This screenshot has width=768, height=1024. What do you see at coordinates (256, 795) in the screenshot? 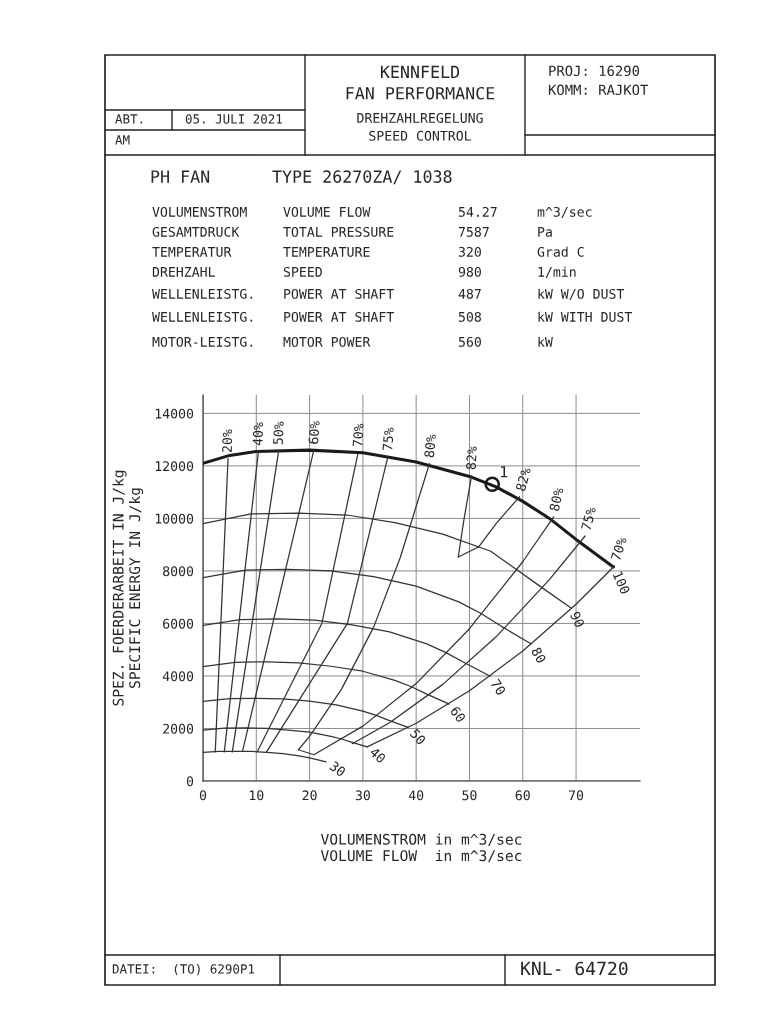
I see `x-tick-label: 10` at bounding box center [256, 795].